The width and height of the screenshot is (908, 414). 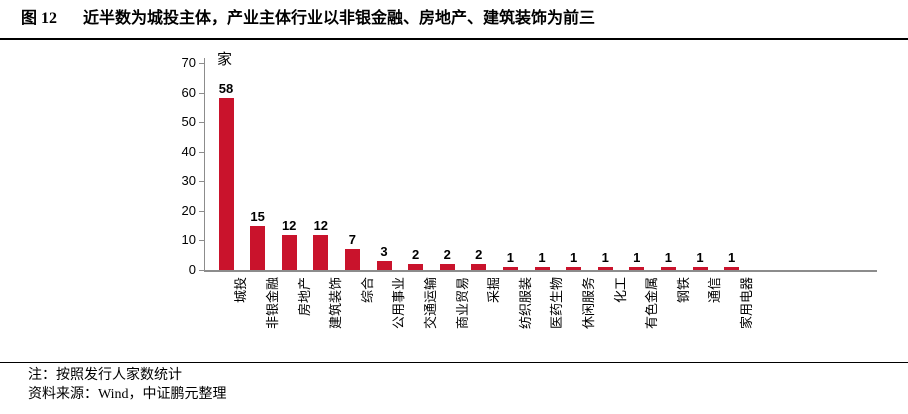 I want to click on x-category-label: 休闲服务, so click(x=589, y=303).